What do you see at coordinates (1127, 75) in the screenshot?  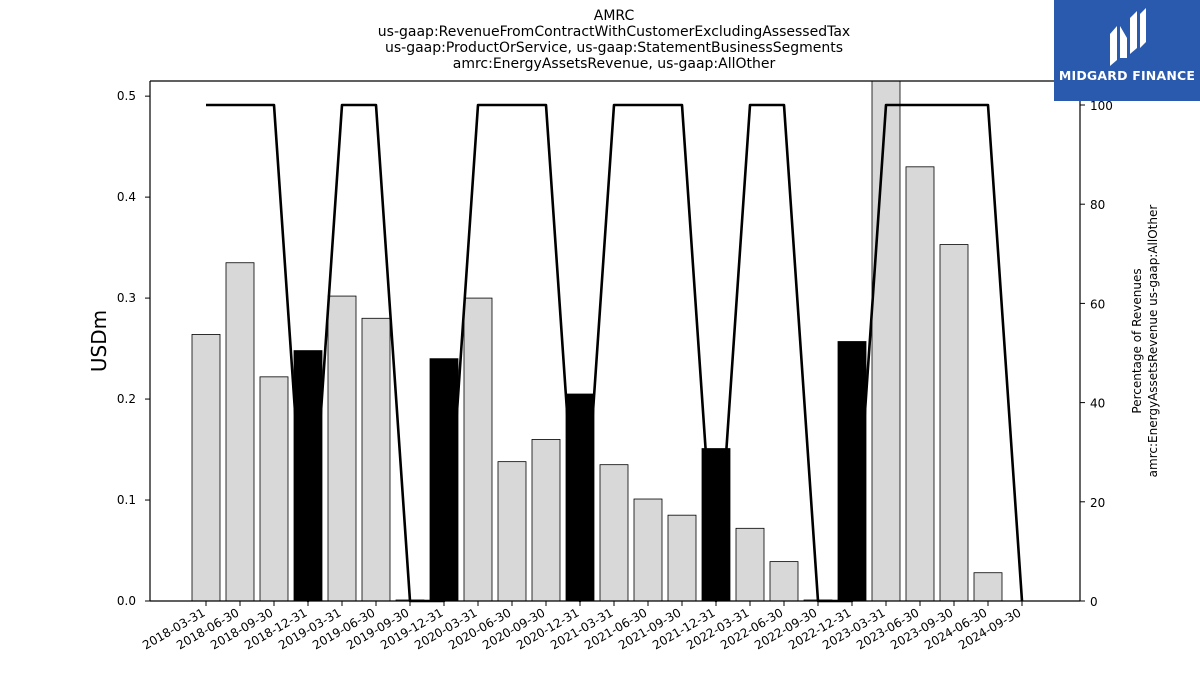 I see `logo-text: MIDGARD FINANCE` at bounding box center [1127, 75].